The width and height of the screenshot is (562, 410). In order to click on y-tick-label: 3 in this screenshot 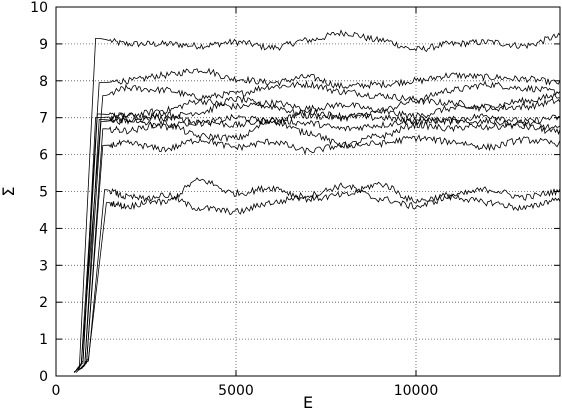, I will do `click(43, 266)`.